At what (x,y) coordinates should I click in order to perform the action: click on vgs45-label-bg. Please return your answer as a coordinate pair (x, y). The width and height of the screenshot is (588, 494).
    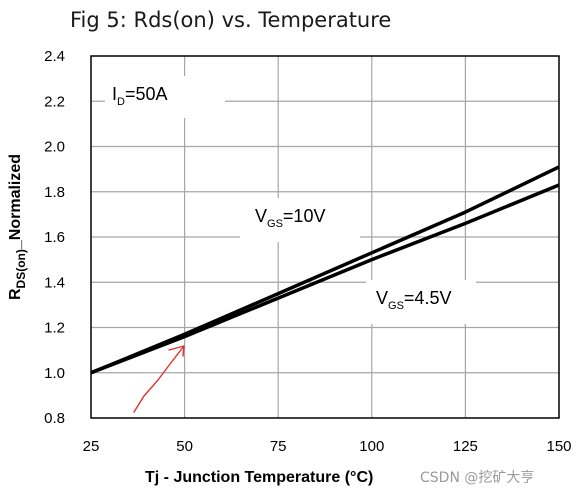
    Looking at the image, I should click on (421, 302).